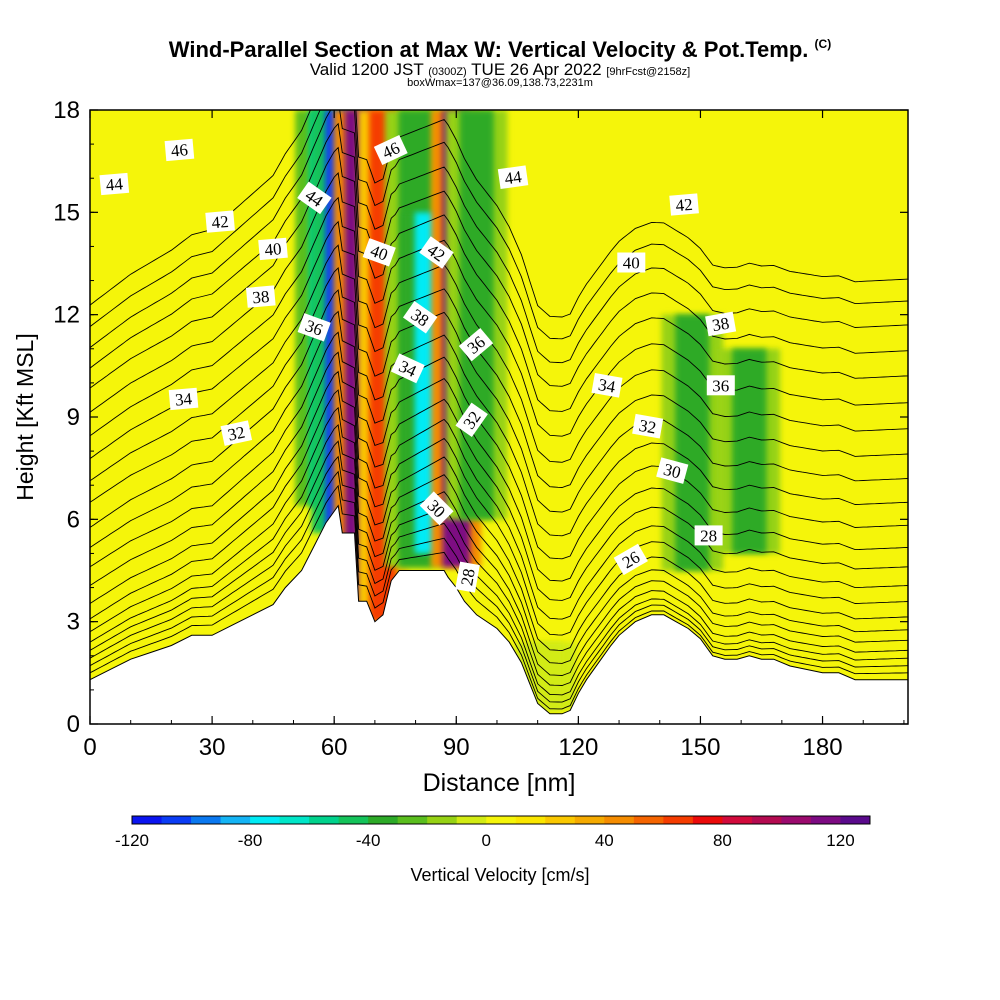 The width and height of the screenshot is (1000, 1000). What do you see at coordinates (722, 840) in the screenshot?
I see `colorbar-tick-label: 80` at bounding box center [722, 840].